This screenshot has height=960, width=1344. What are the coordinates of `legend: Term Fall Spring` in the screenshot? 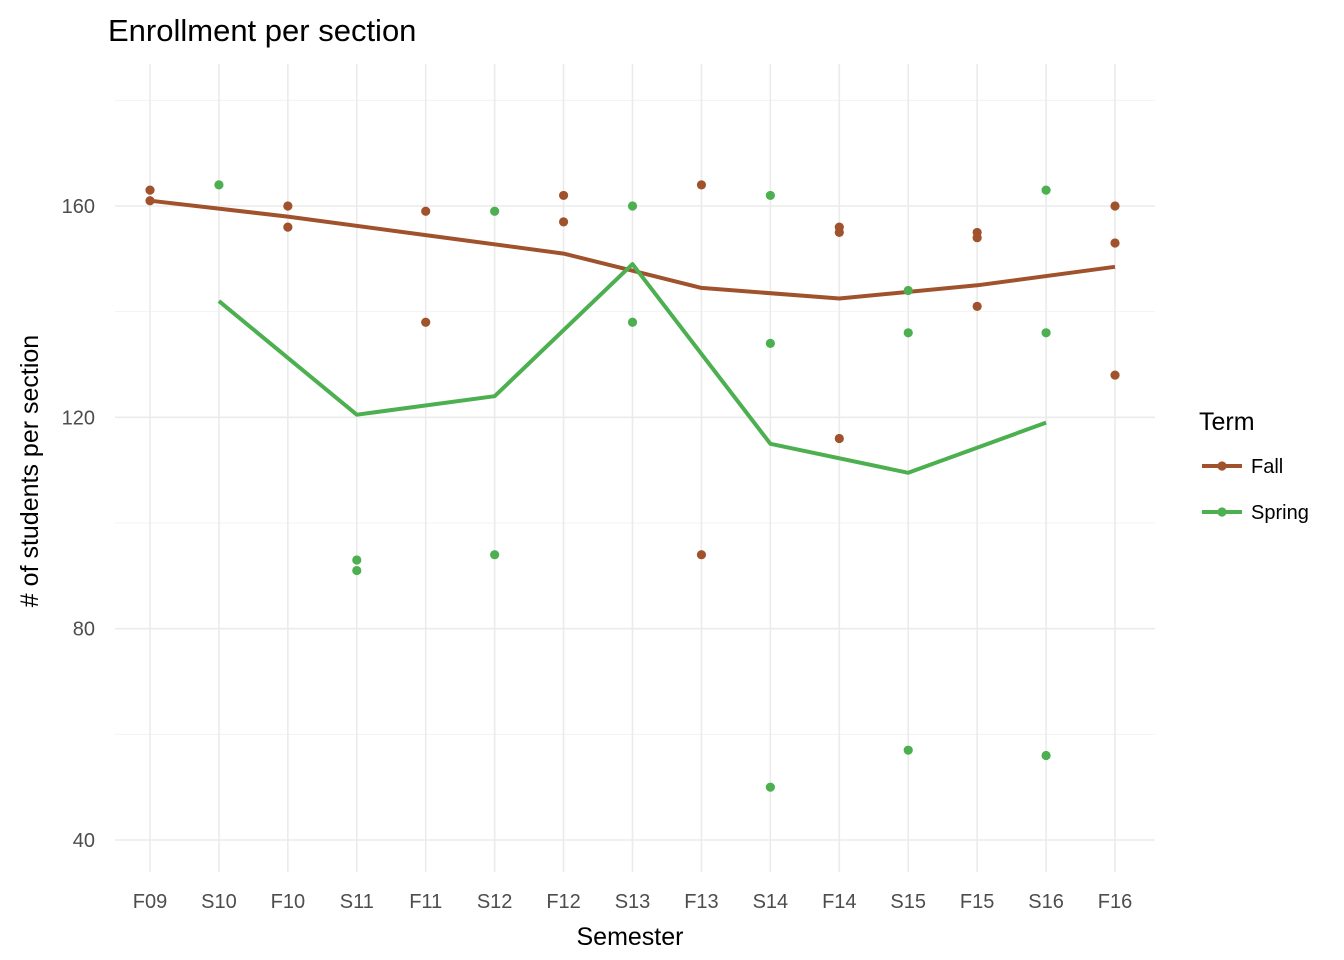 It's located at (1254, 466).